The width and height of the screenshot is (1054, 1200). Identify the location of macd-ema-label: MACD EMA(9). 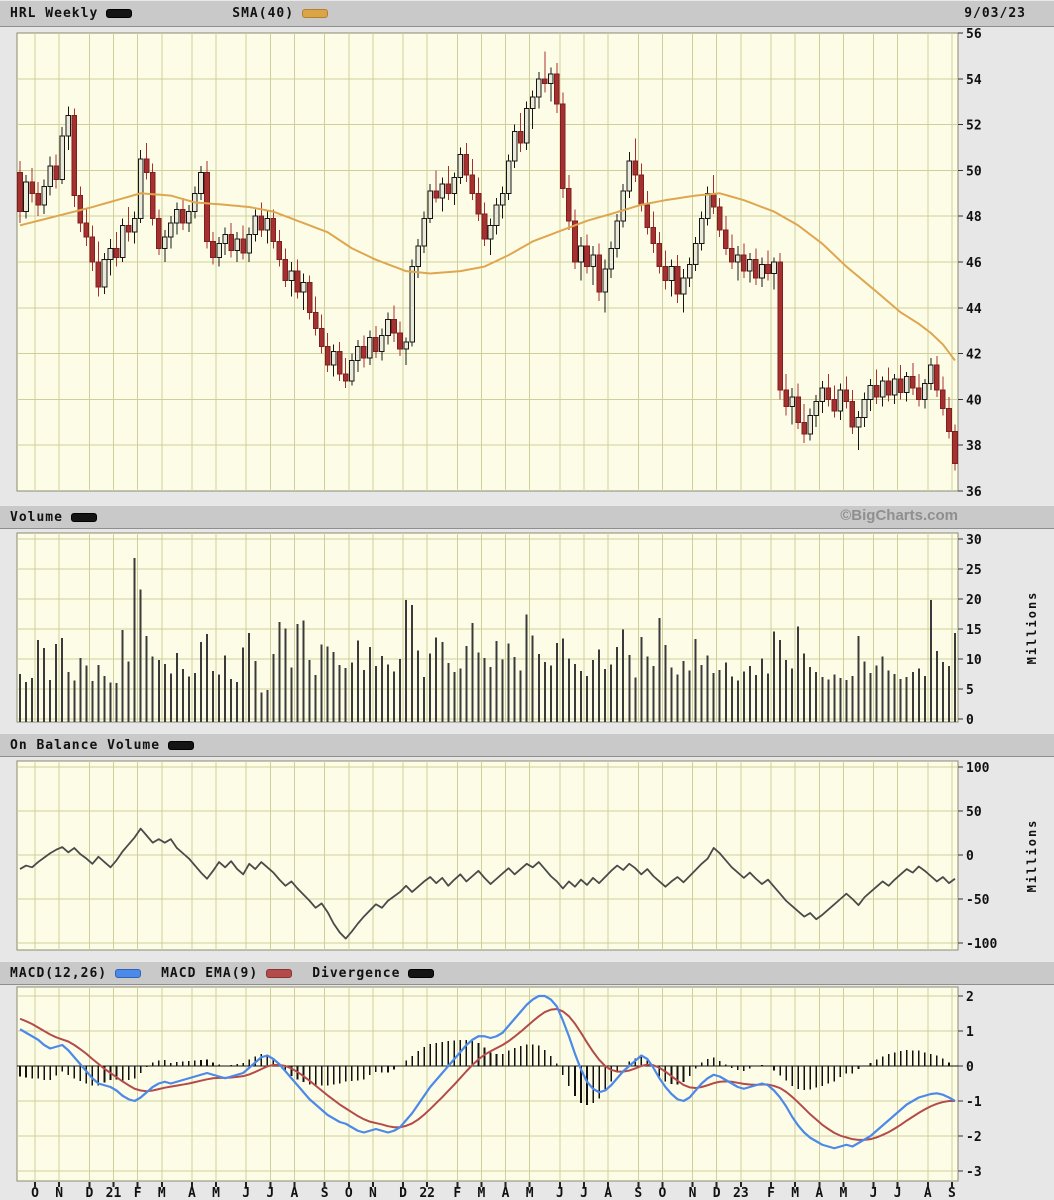
(210, 973).